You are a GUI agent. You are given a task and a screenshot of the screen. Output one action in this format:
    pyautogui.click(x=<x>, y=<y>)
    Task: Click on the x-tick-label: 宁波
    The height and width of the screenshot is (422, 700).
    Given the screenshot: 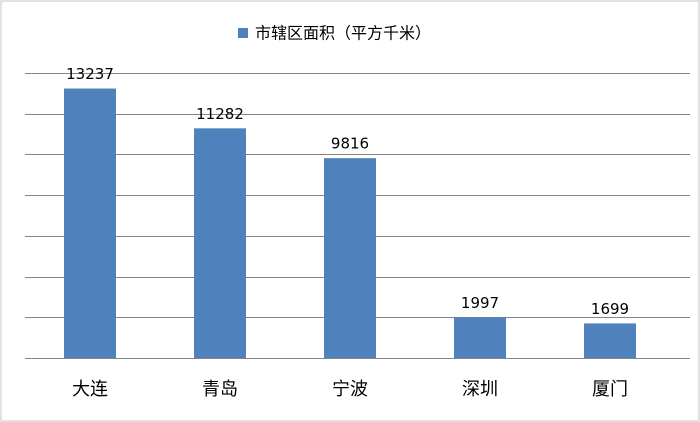 What is the action you would take?
    pyautogui.click(x=350, y=389)
    